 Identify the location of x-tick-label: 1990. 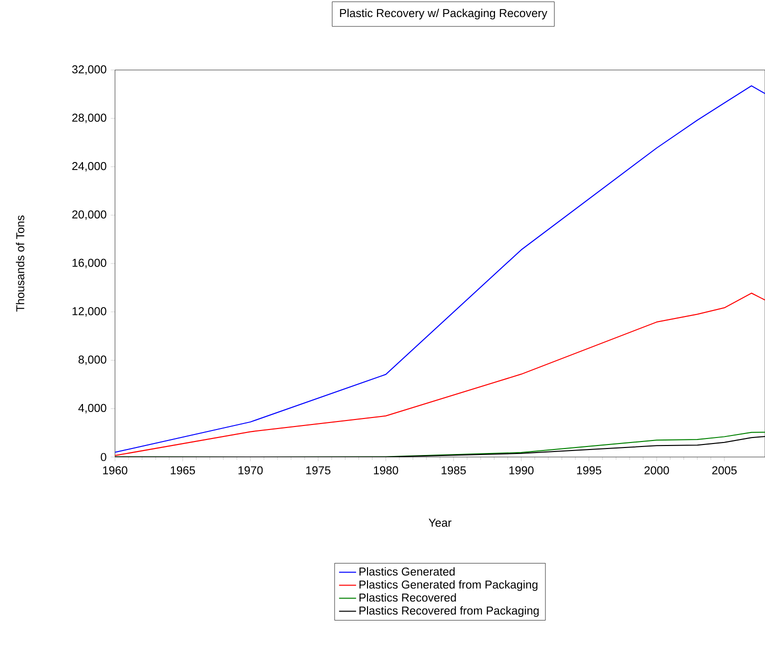
(521, 470).